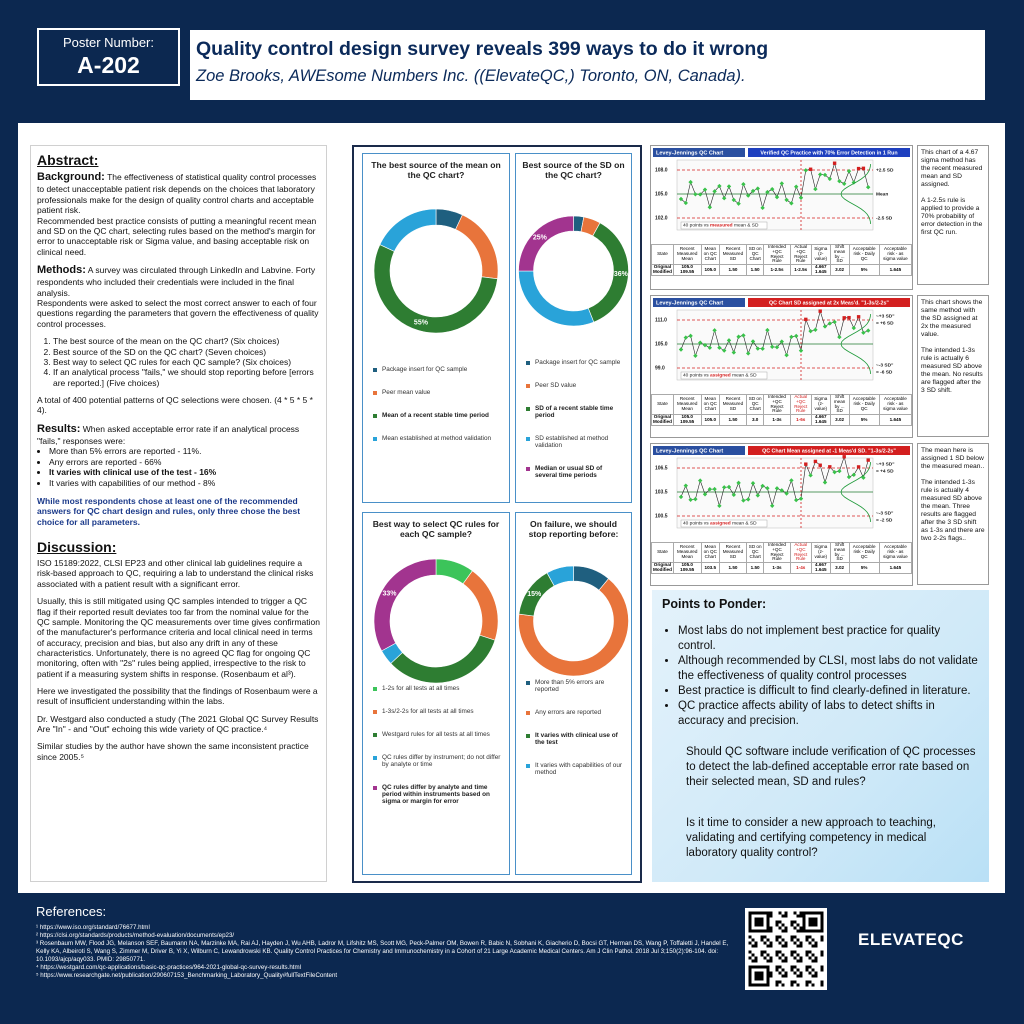 The width and height of the screenshot is (1024, 1024). Describe the element at coordinates (755, 254) in the screenshot. I see `header-cell: SD on QC Chart` at that location.